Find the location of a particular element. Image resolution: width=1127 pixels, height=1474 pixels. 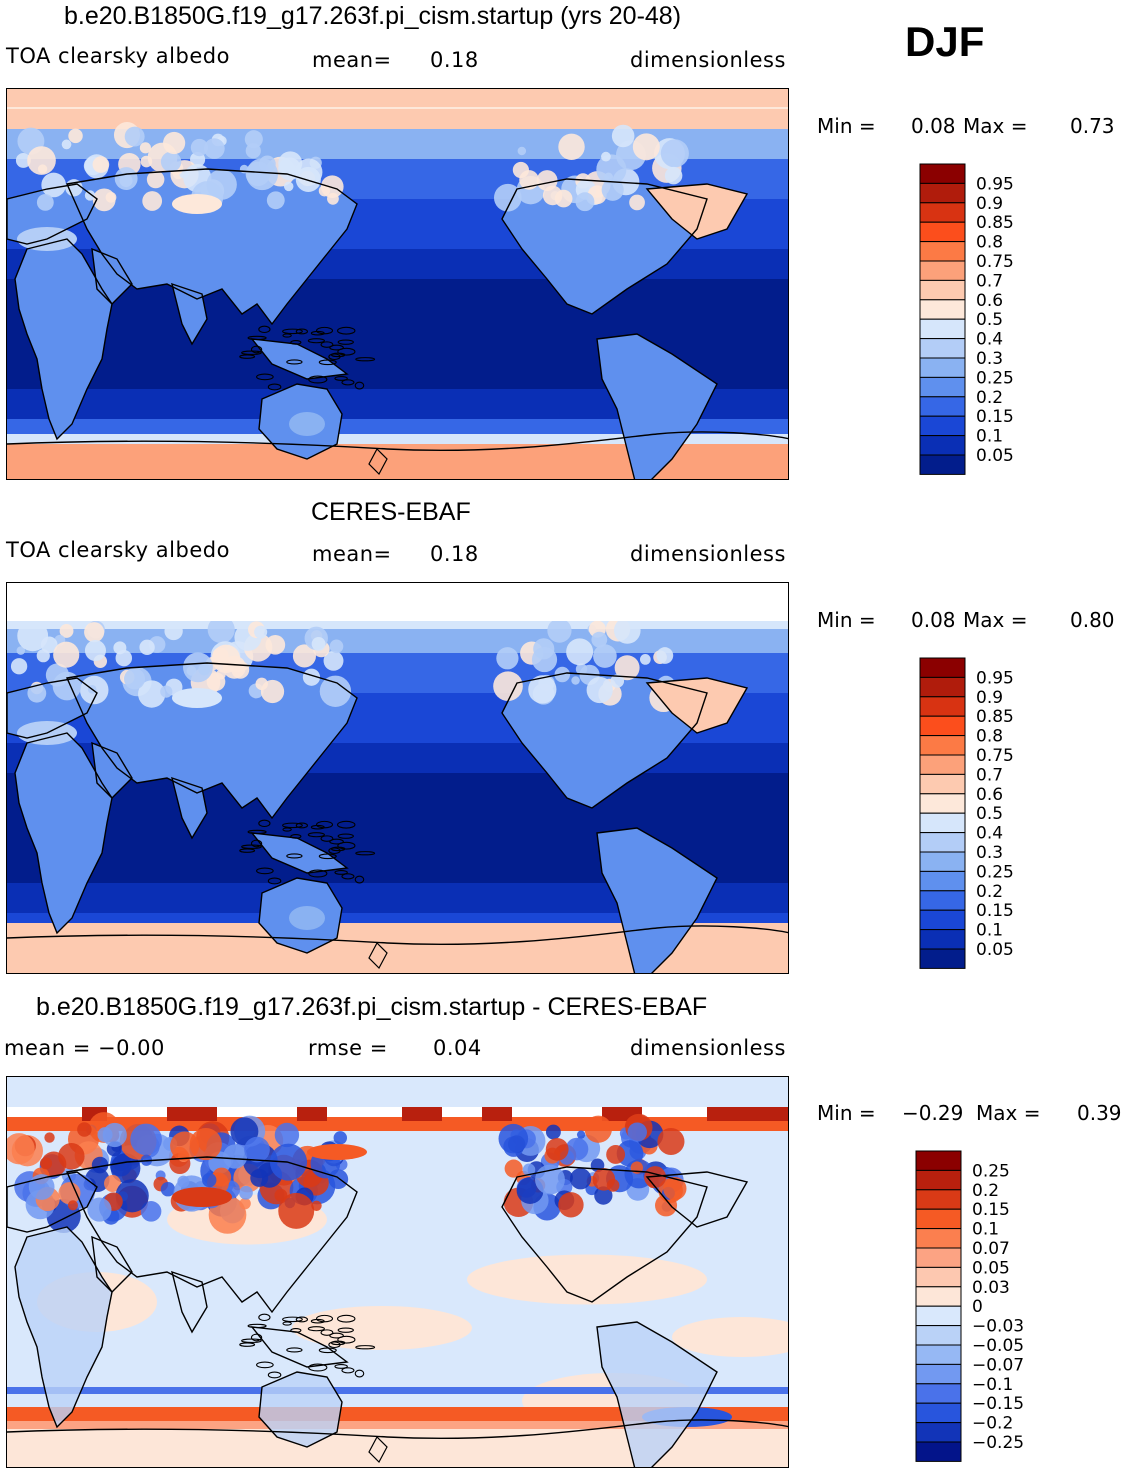

panel3-rmse-label: rmse = is located at coordinates (348, 1048).